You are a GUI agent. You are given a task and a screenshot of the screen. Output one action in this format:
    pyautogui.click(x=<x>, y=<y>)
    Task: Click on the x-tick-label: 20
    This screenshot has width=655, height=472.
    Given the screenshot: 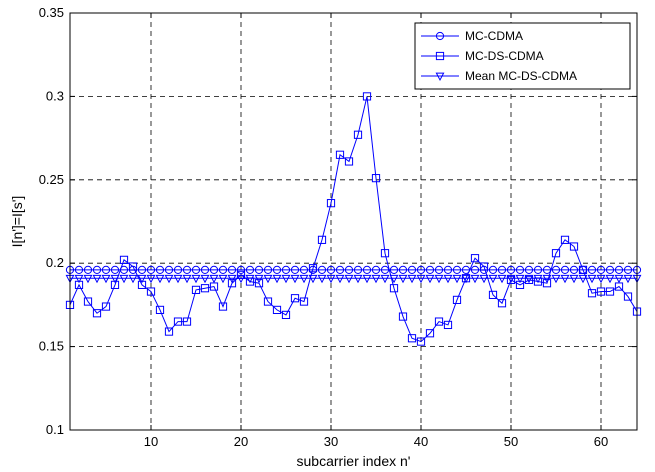 What is the action you would take?
    pyautogui.click(x=241, y=441)
    